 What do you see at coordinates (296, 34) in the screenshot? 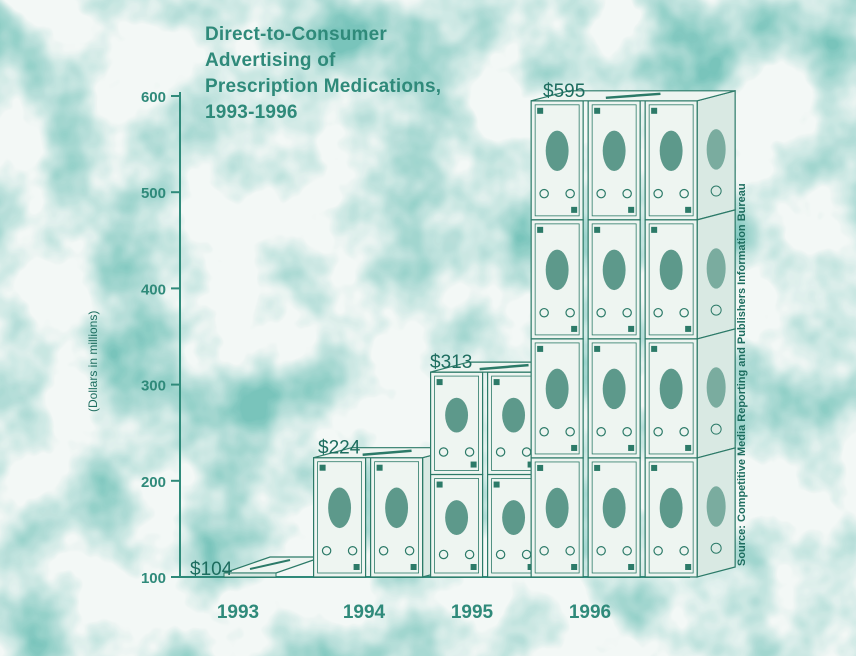
I see `chart-title-line-1: Direct-to-Consumer` at bounding box center [296, 34].